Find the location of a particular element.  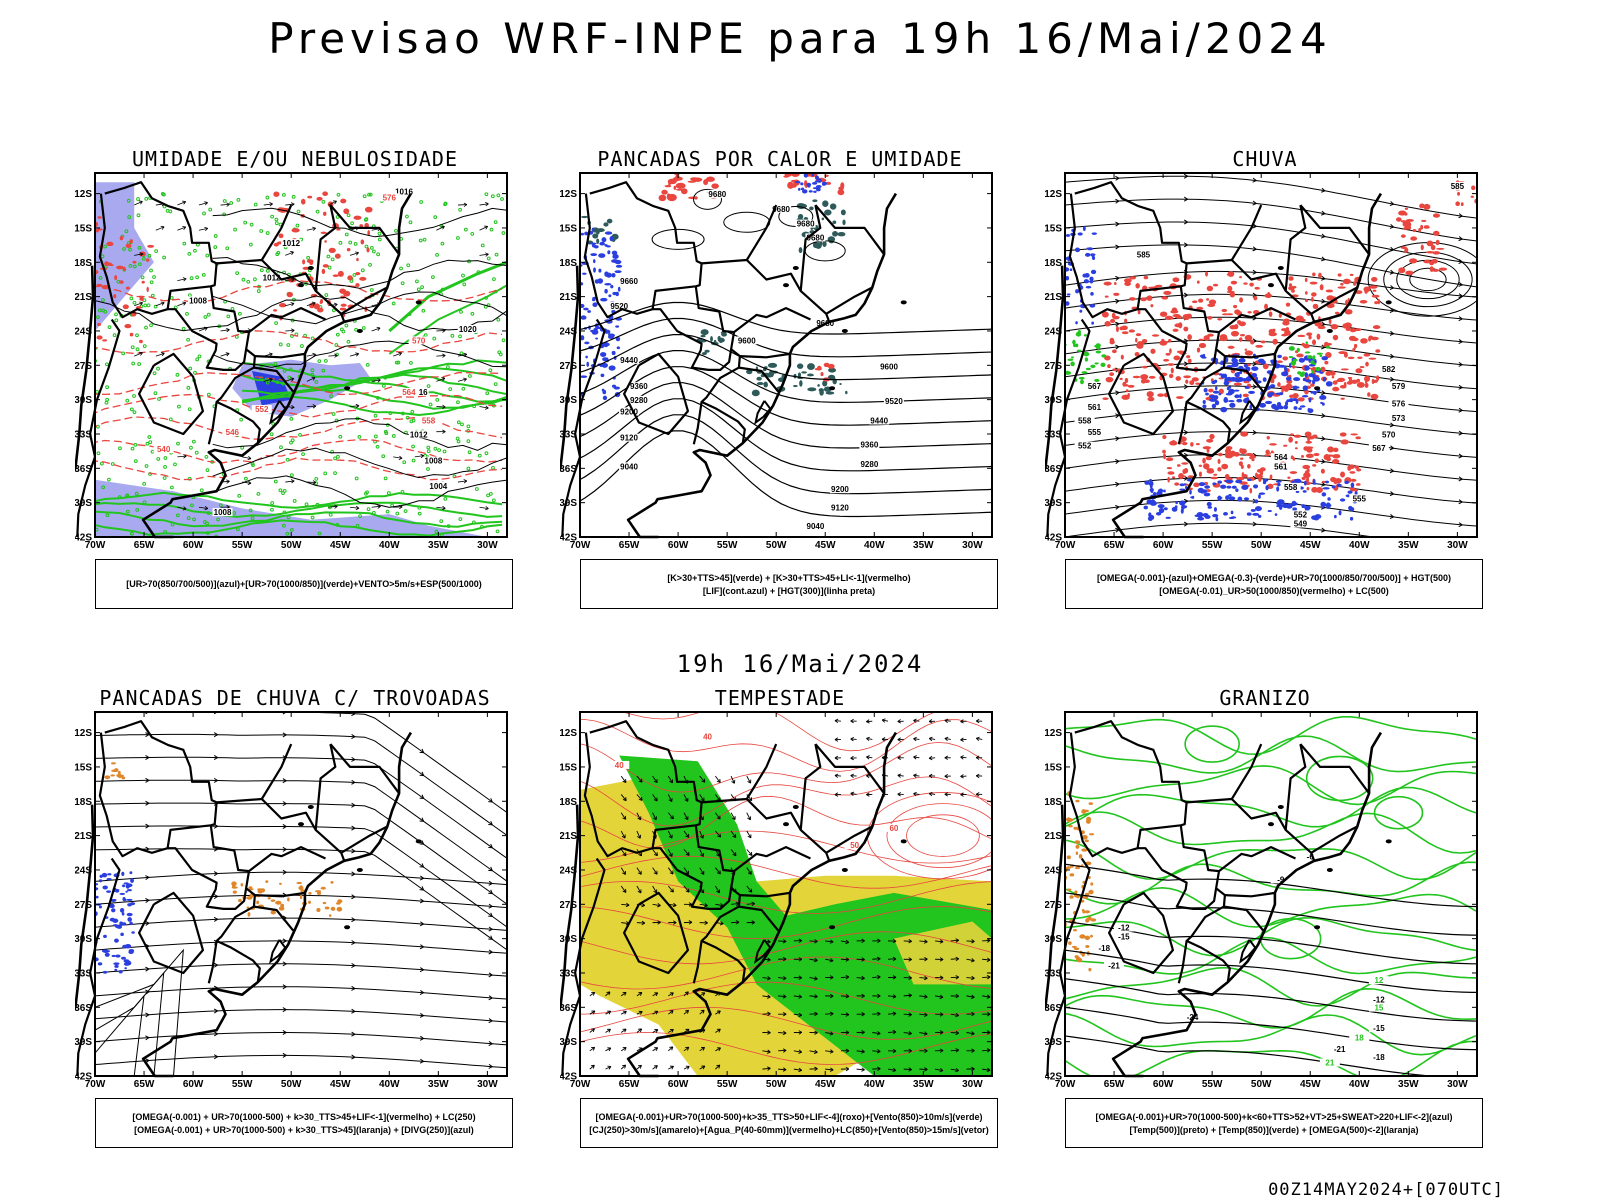

coastline is located at coordinates (277, 365).